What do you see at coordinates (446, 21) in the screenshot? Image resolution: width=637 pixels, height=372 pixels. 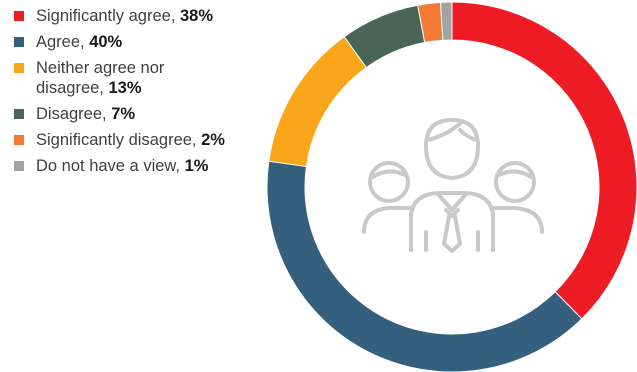 I see `slice-no-view` at bounding box center [446, 21].